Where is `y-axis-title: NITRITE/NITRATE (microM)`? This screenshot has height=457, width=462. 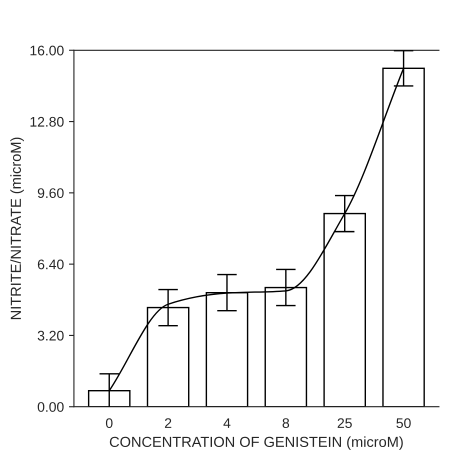 y-axis-title: NITRITE/NITRATE (microM) is located at coordinates (17, 229).